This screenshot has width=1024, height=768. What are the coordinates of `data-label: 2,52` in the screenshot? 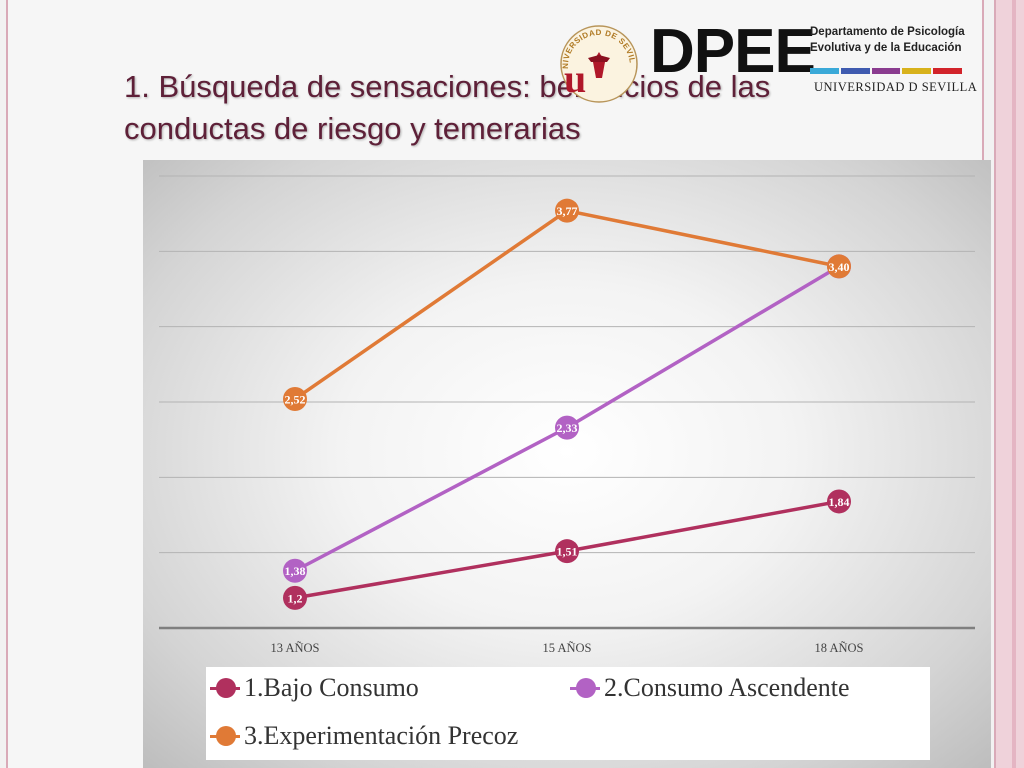 It's located at (295, 399).